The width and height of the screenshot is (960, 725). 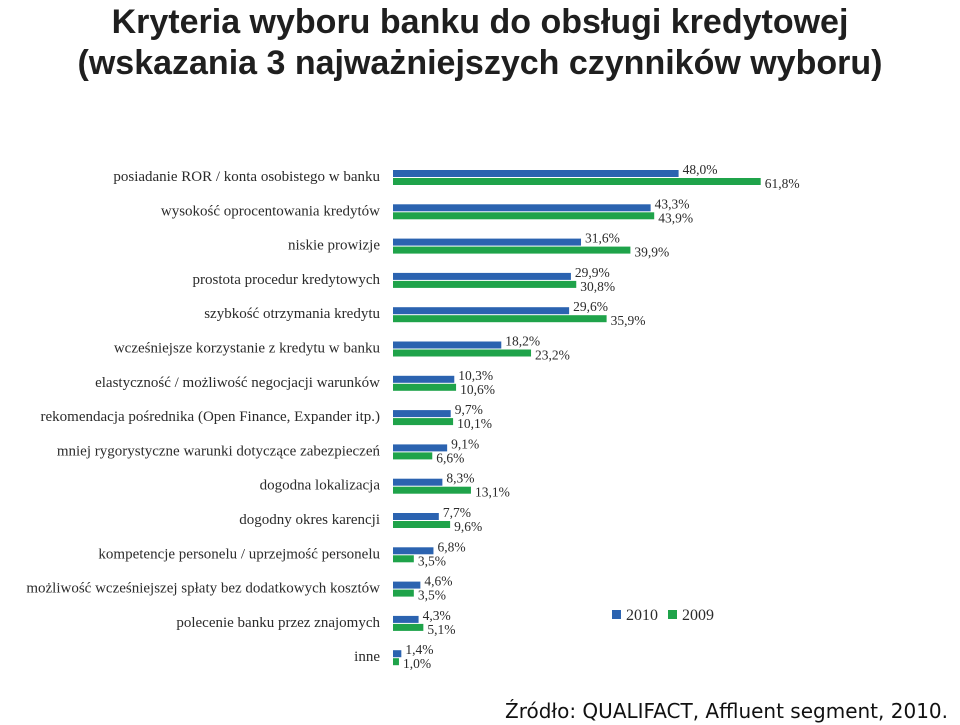 What do you see at coordinates (469, 409) in the screenshot?
I see `value-label-2010: 9,7%` at bounding box center [469, 409].